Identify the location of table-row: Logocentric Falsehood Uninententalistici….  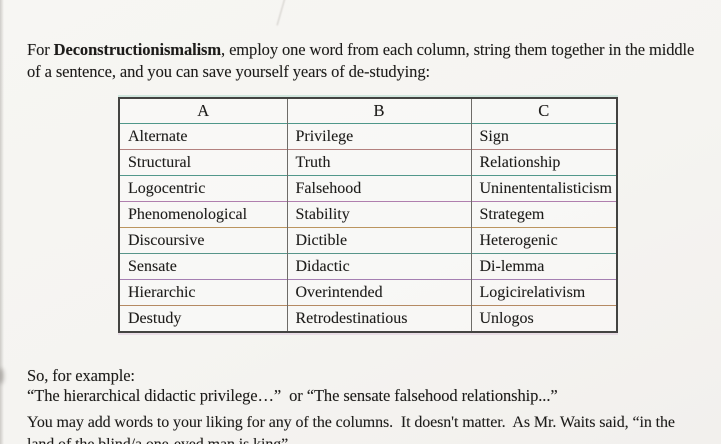
(368, 188).